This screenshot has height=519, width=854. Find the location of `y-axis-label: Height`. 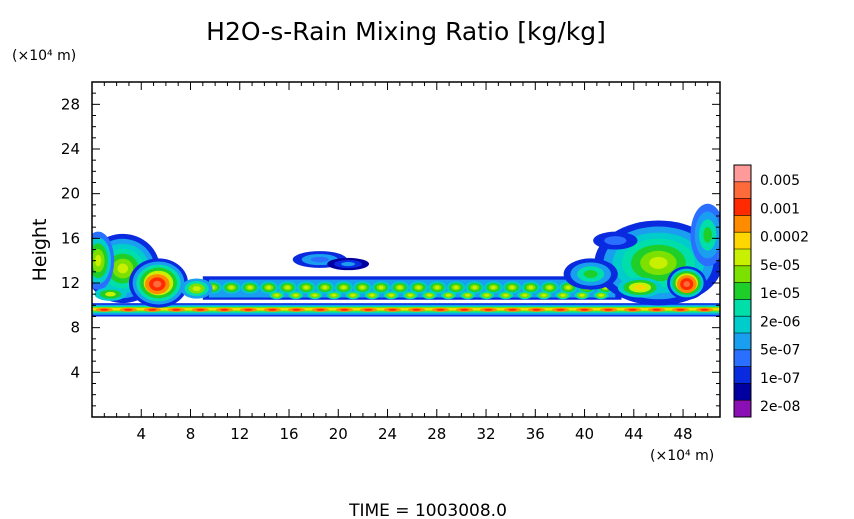

y-axis-label: Height is located at coordinates (40, 250).